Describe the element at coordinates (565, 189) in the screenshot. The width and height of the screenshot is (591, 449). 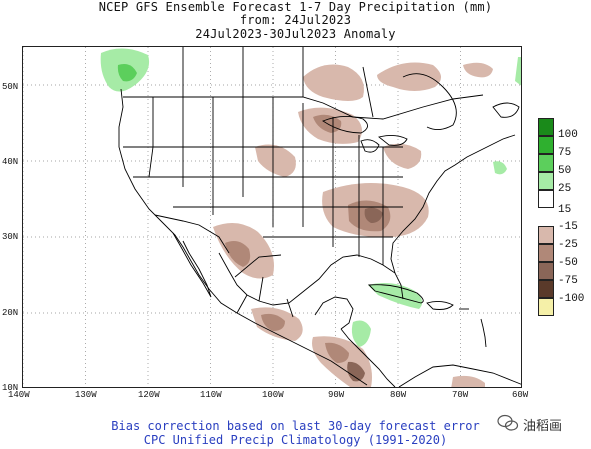
I see `legend-label-25: 25` at that location.